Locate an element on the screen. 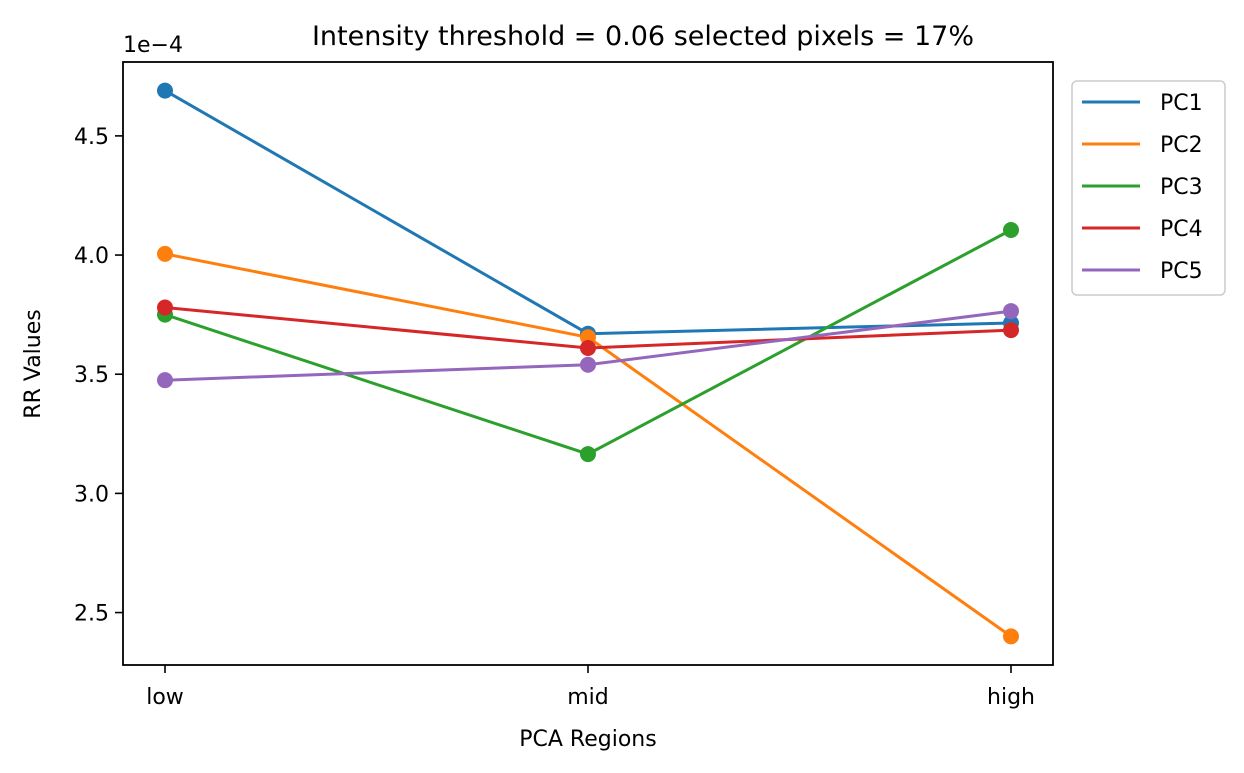 The height and width of the screenshot is (773, 1244). y-tick-label: 4.5 is located at coordinates (91, 137).